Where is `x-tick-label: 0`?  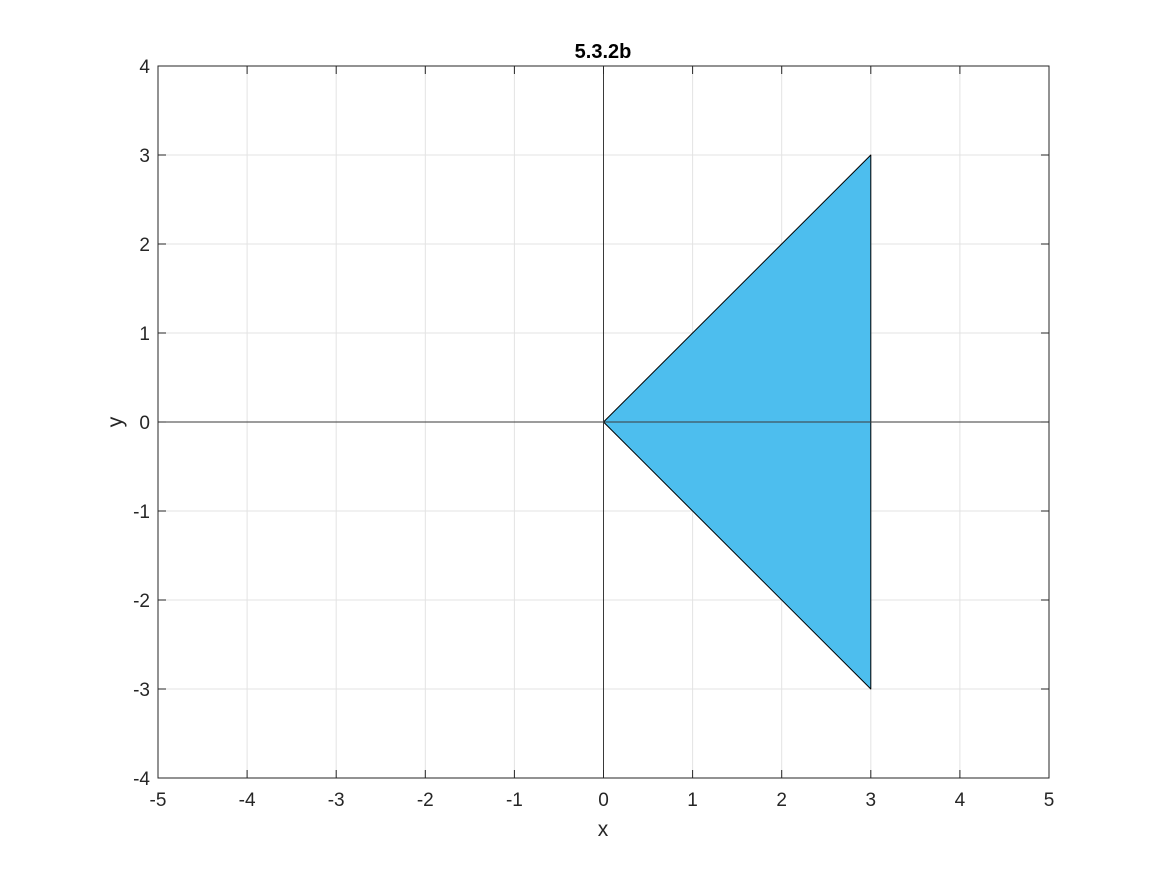
x-tick-label: 0 is located at coordinates (603, 800).